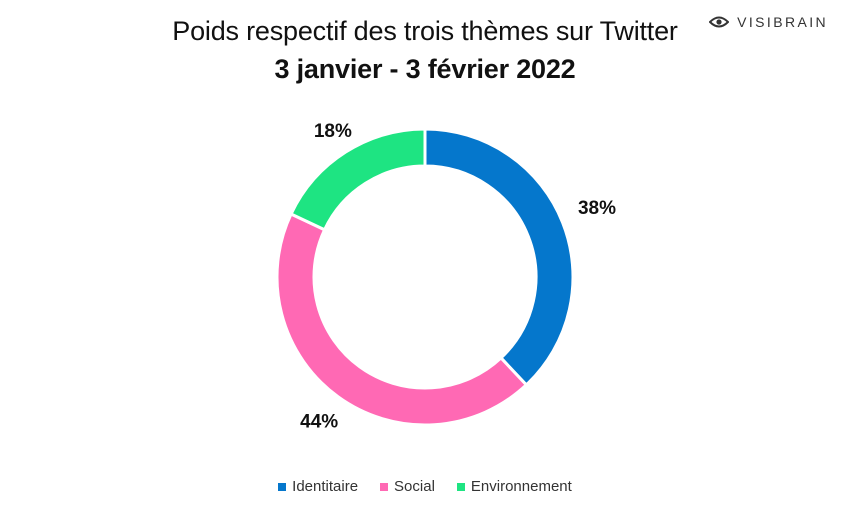  What do you see at coordinates (521, 486) in the screenshot?
I see `legend-label: Environnement` at bounding box center [521, 486].